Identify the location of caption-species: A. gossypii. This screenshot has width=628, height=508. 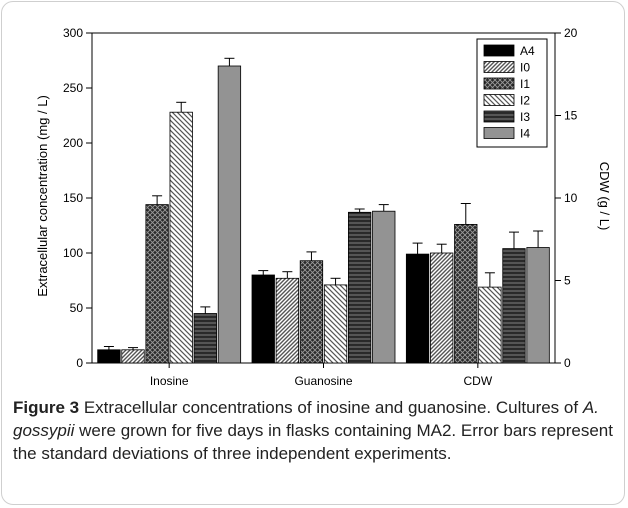
(306, 419).